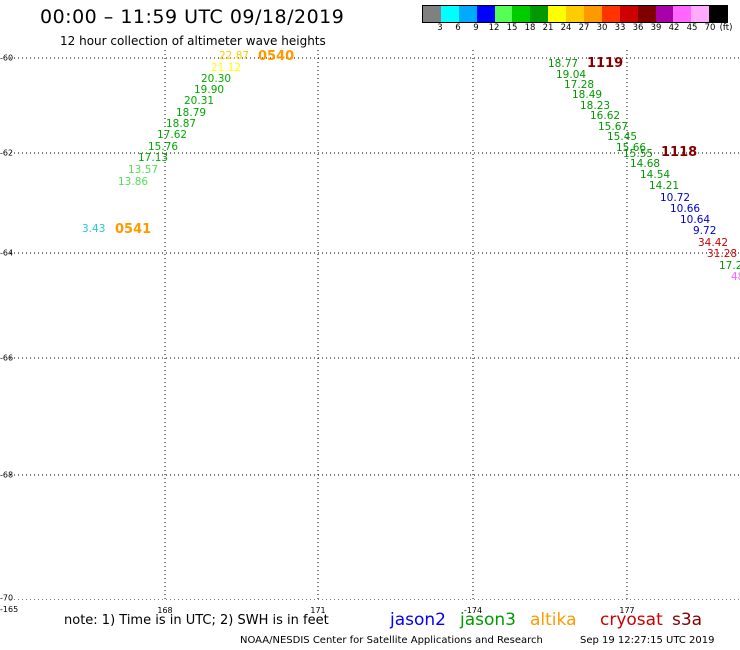  I want to click on pass-time-label: 0541, so click(133, 229).